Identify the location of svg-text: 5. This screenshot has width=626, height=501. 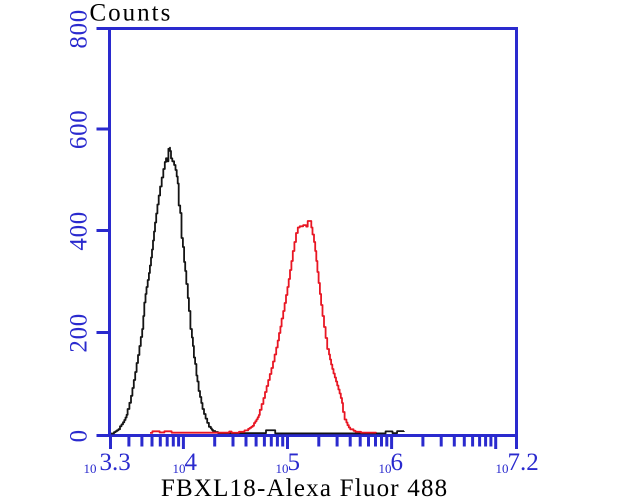
(294, 462).